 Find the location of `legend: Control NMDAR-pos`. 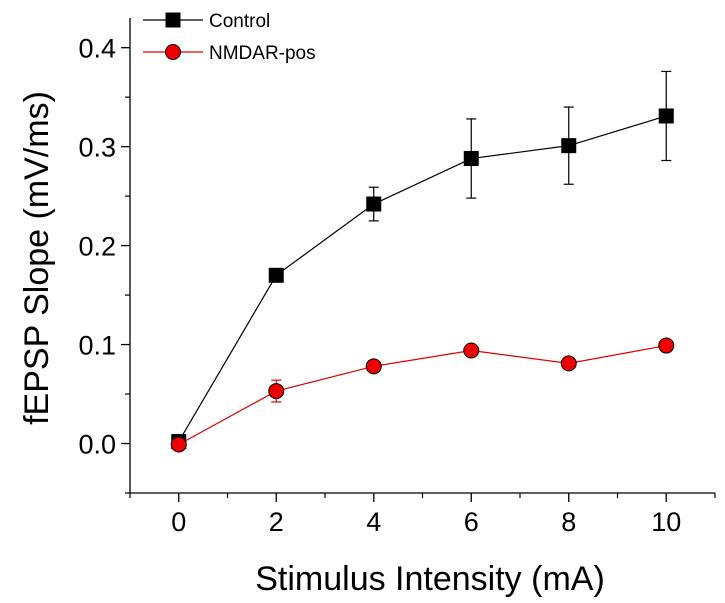

legend: Control NMDAR-pos is located at coordinates (229, 37).